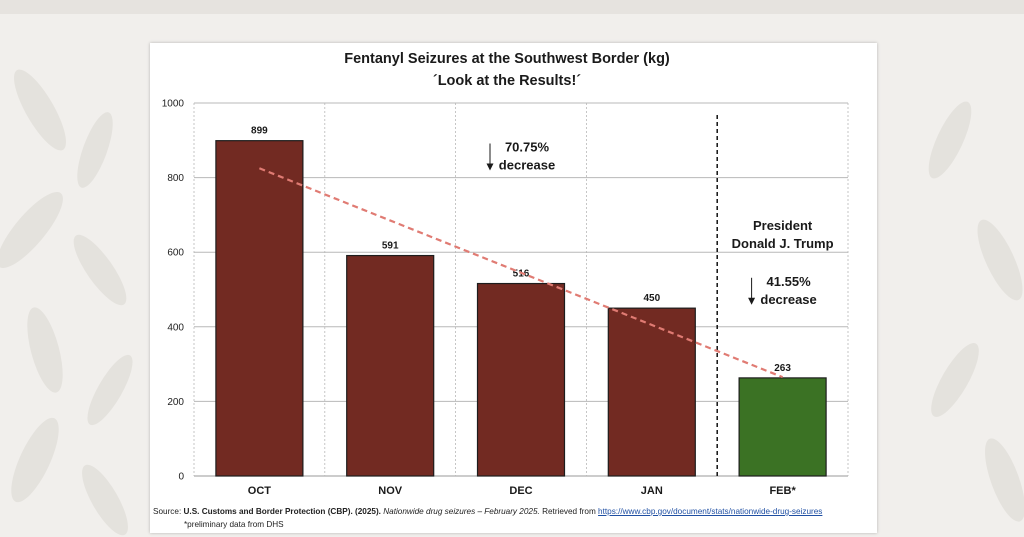  Describe the element at coordinates (783, 225) in the screenshot. I see `president-annotation: President` at that location.